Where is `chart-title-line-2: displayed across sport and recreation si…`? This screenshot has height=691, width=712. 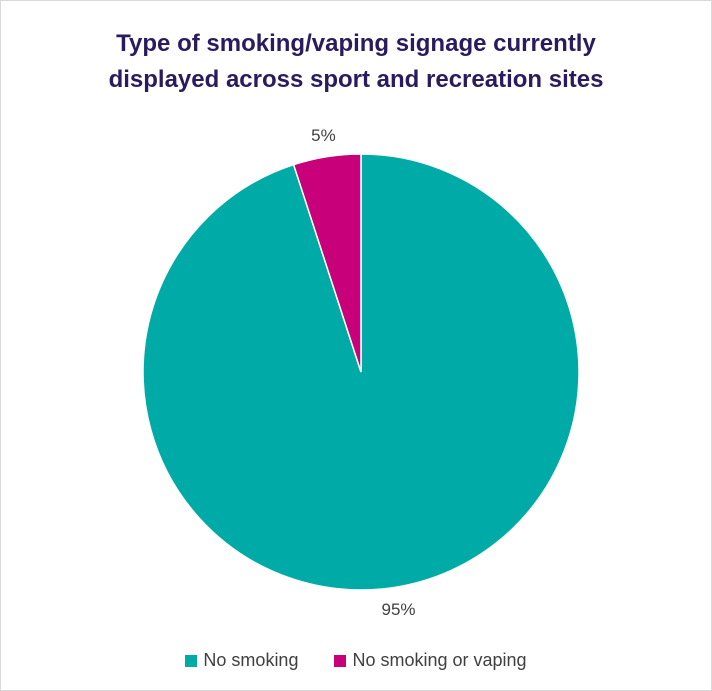
chart-title-line-2: displayed across sport and recreation si… is located at coordinates (356, 79).